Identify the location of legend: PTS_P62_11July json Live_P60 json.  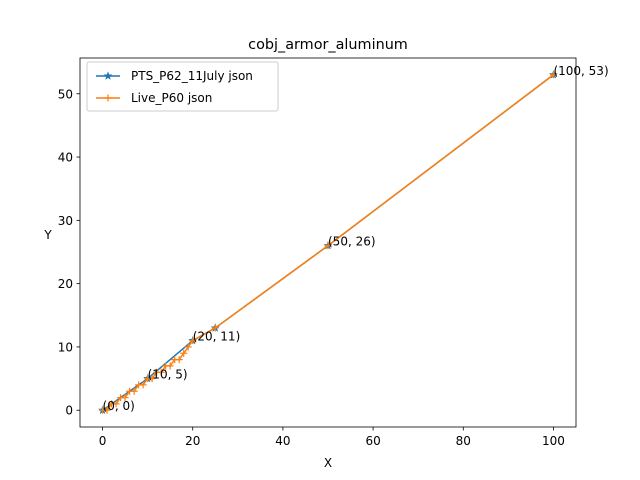
(182, 86).